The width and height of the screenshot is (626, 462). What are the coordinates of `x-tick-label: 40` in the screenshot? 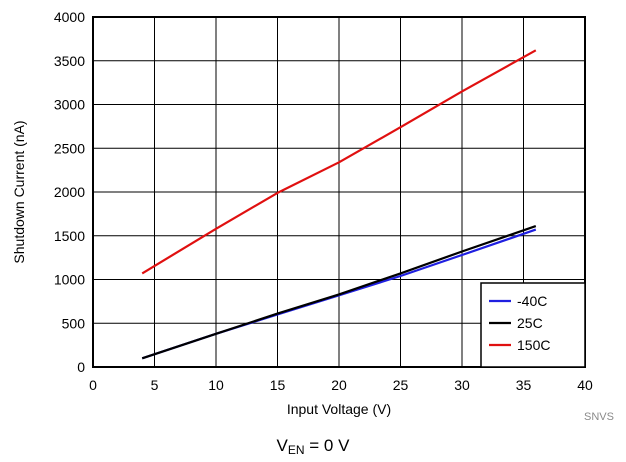 It's located at (585, 385).